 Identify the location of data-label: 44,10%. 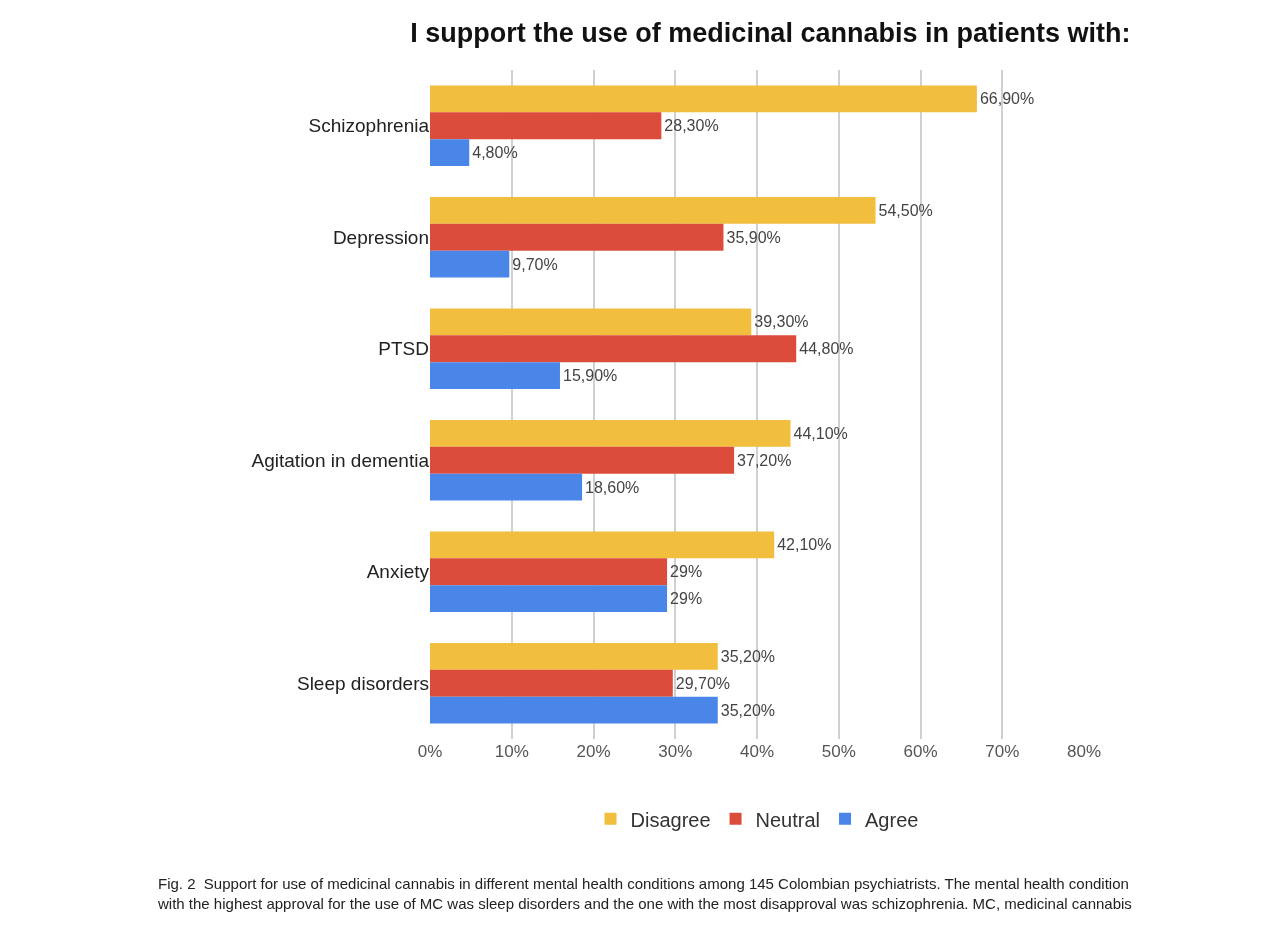
(820, 433).